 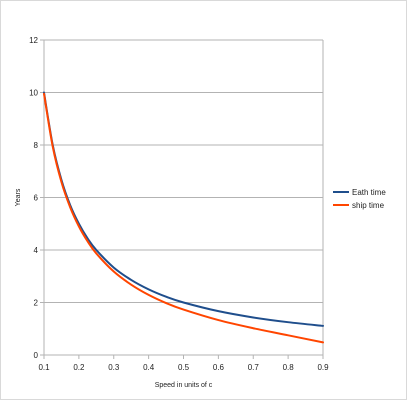 I want to click on x-tick-label-7: 0.8, so click(x=289, y=367).